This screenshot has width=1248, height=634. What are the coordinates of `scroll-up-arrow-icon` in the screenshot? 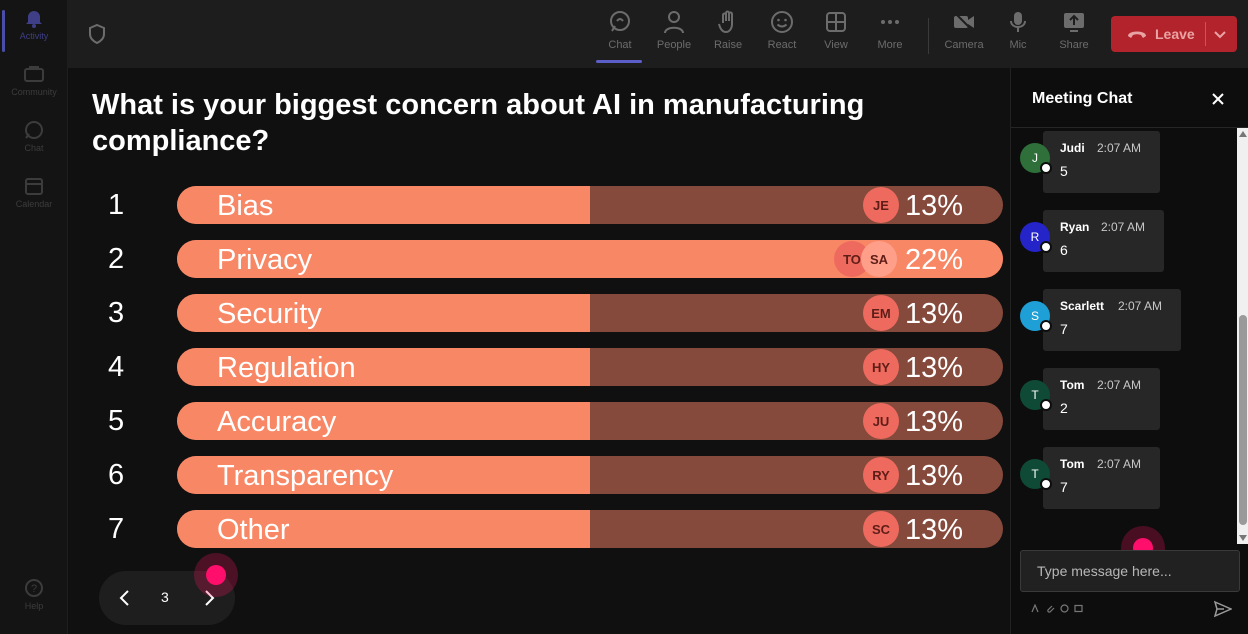 It's located at (1243, 134).